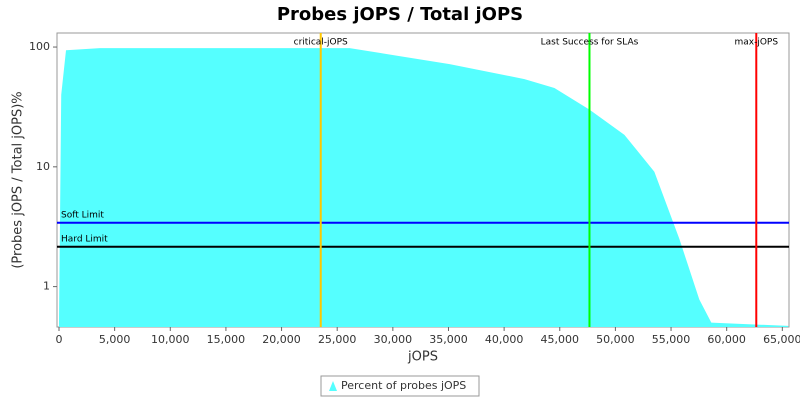 This screenshot has height=400, width=800. Describe the element at coordinates (671, 339) in the screenshot. I see `x-tick-label: 55,000` at that location.